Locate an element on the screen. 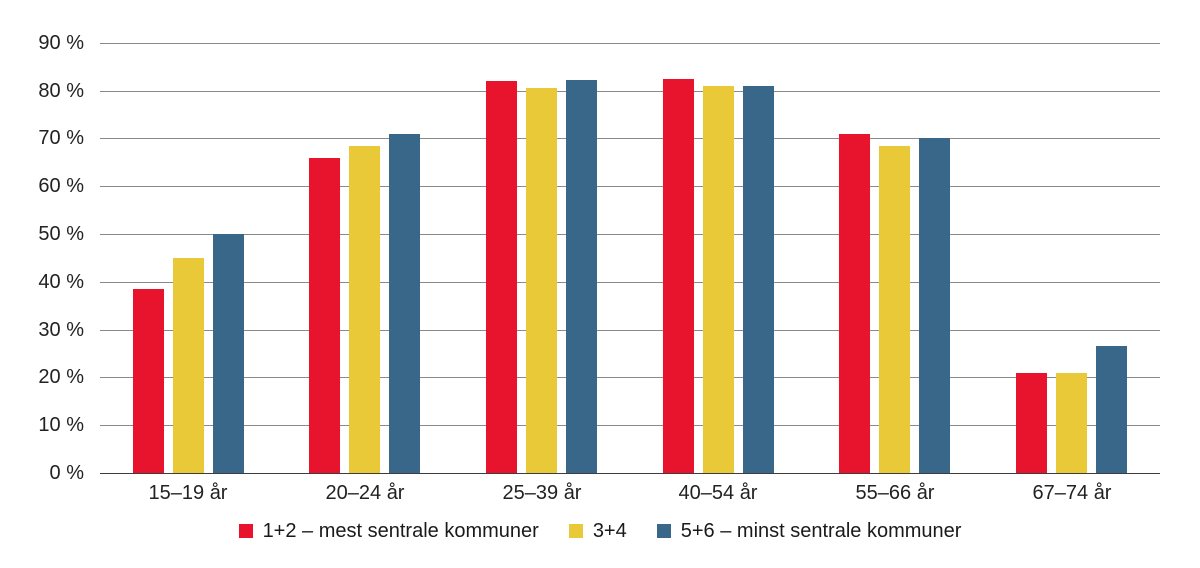 The height and width of the screenshot is (568, 1200). legend-item: 3+4 is located at coordinates (597, 531).